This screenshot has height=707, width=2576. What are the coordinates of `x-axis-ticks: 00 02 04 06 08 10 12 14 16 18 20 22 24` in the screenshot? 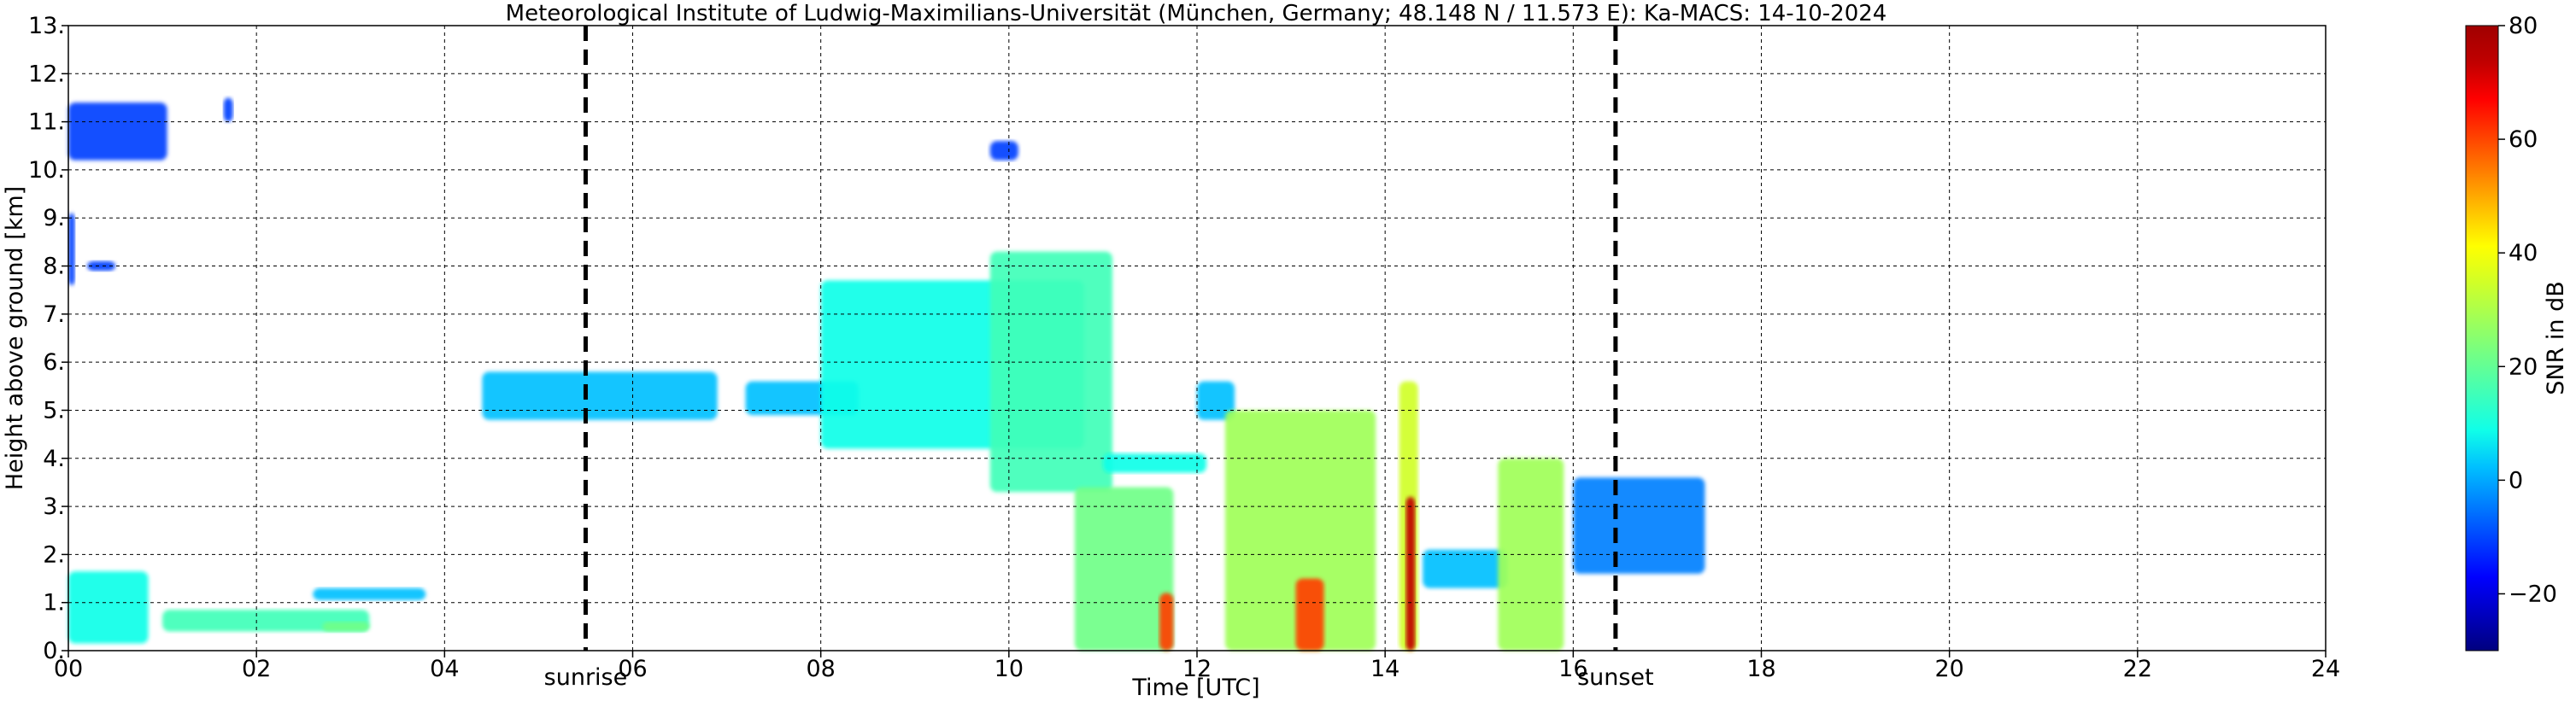 It's located at (1197, 666).